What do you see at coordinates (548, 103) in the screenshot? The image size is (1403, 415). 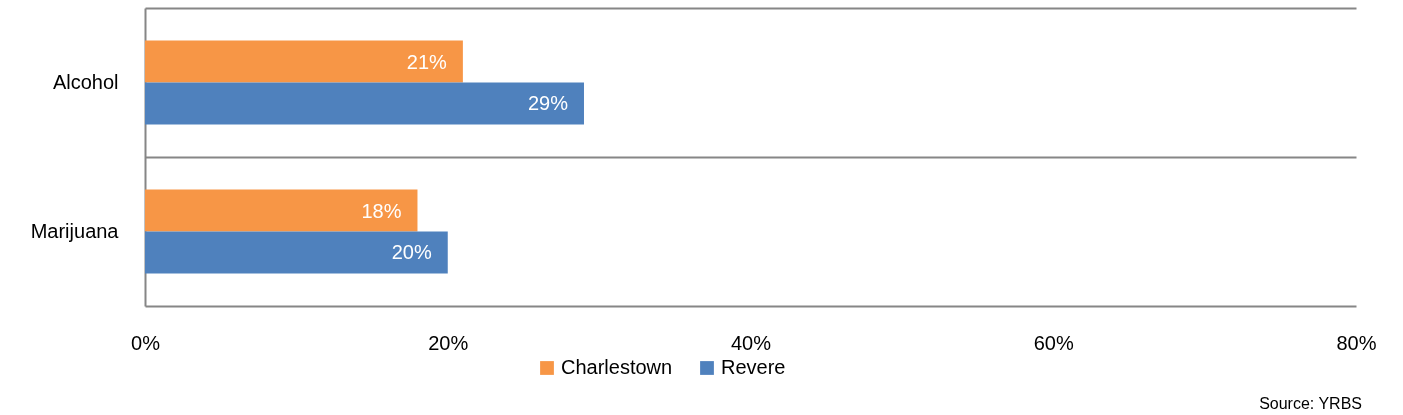 I see `data-label: 29%` at bounding box center [548, 103].